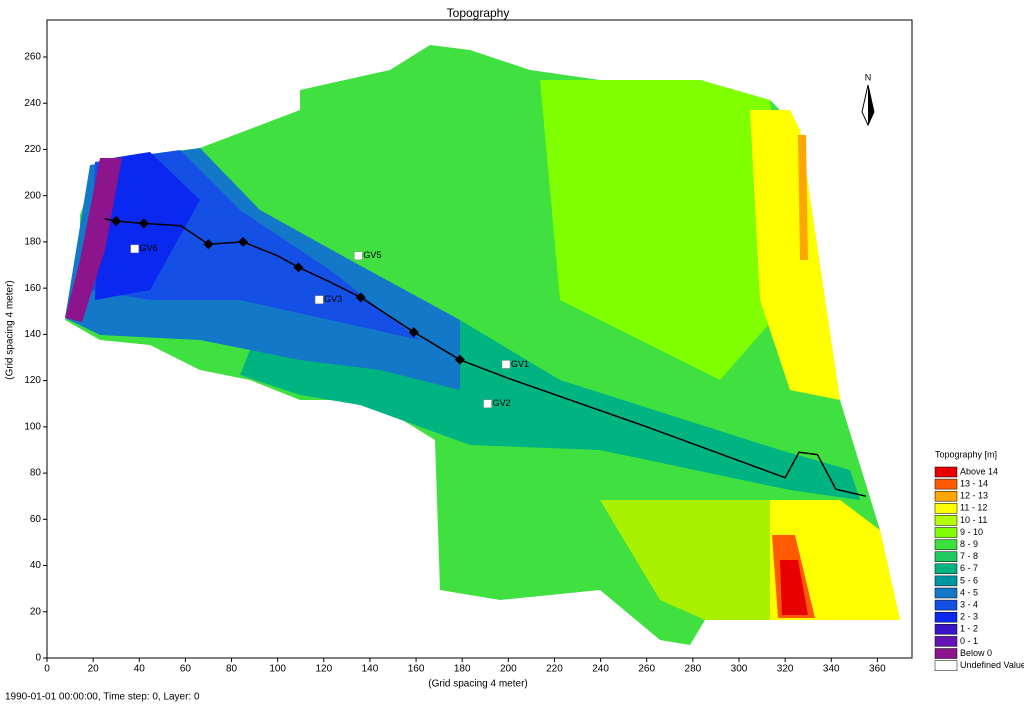 This screenshot has height=709, width=1024. I want to click on x-tick-label: 120, so click(323, 669).